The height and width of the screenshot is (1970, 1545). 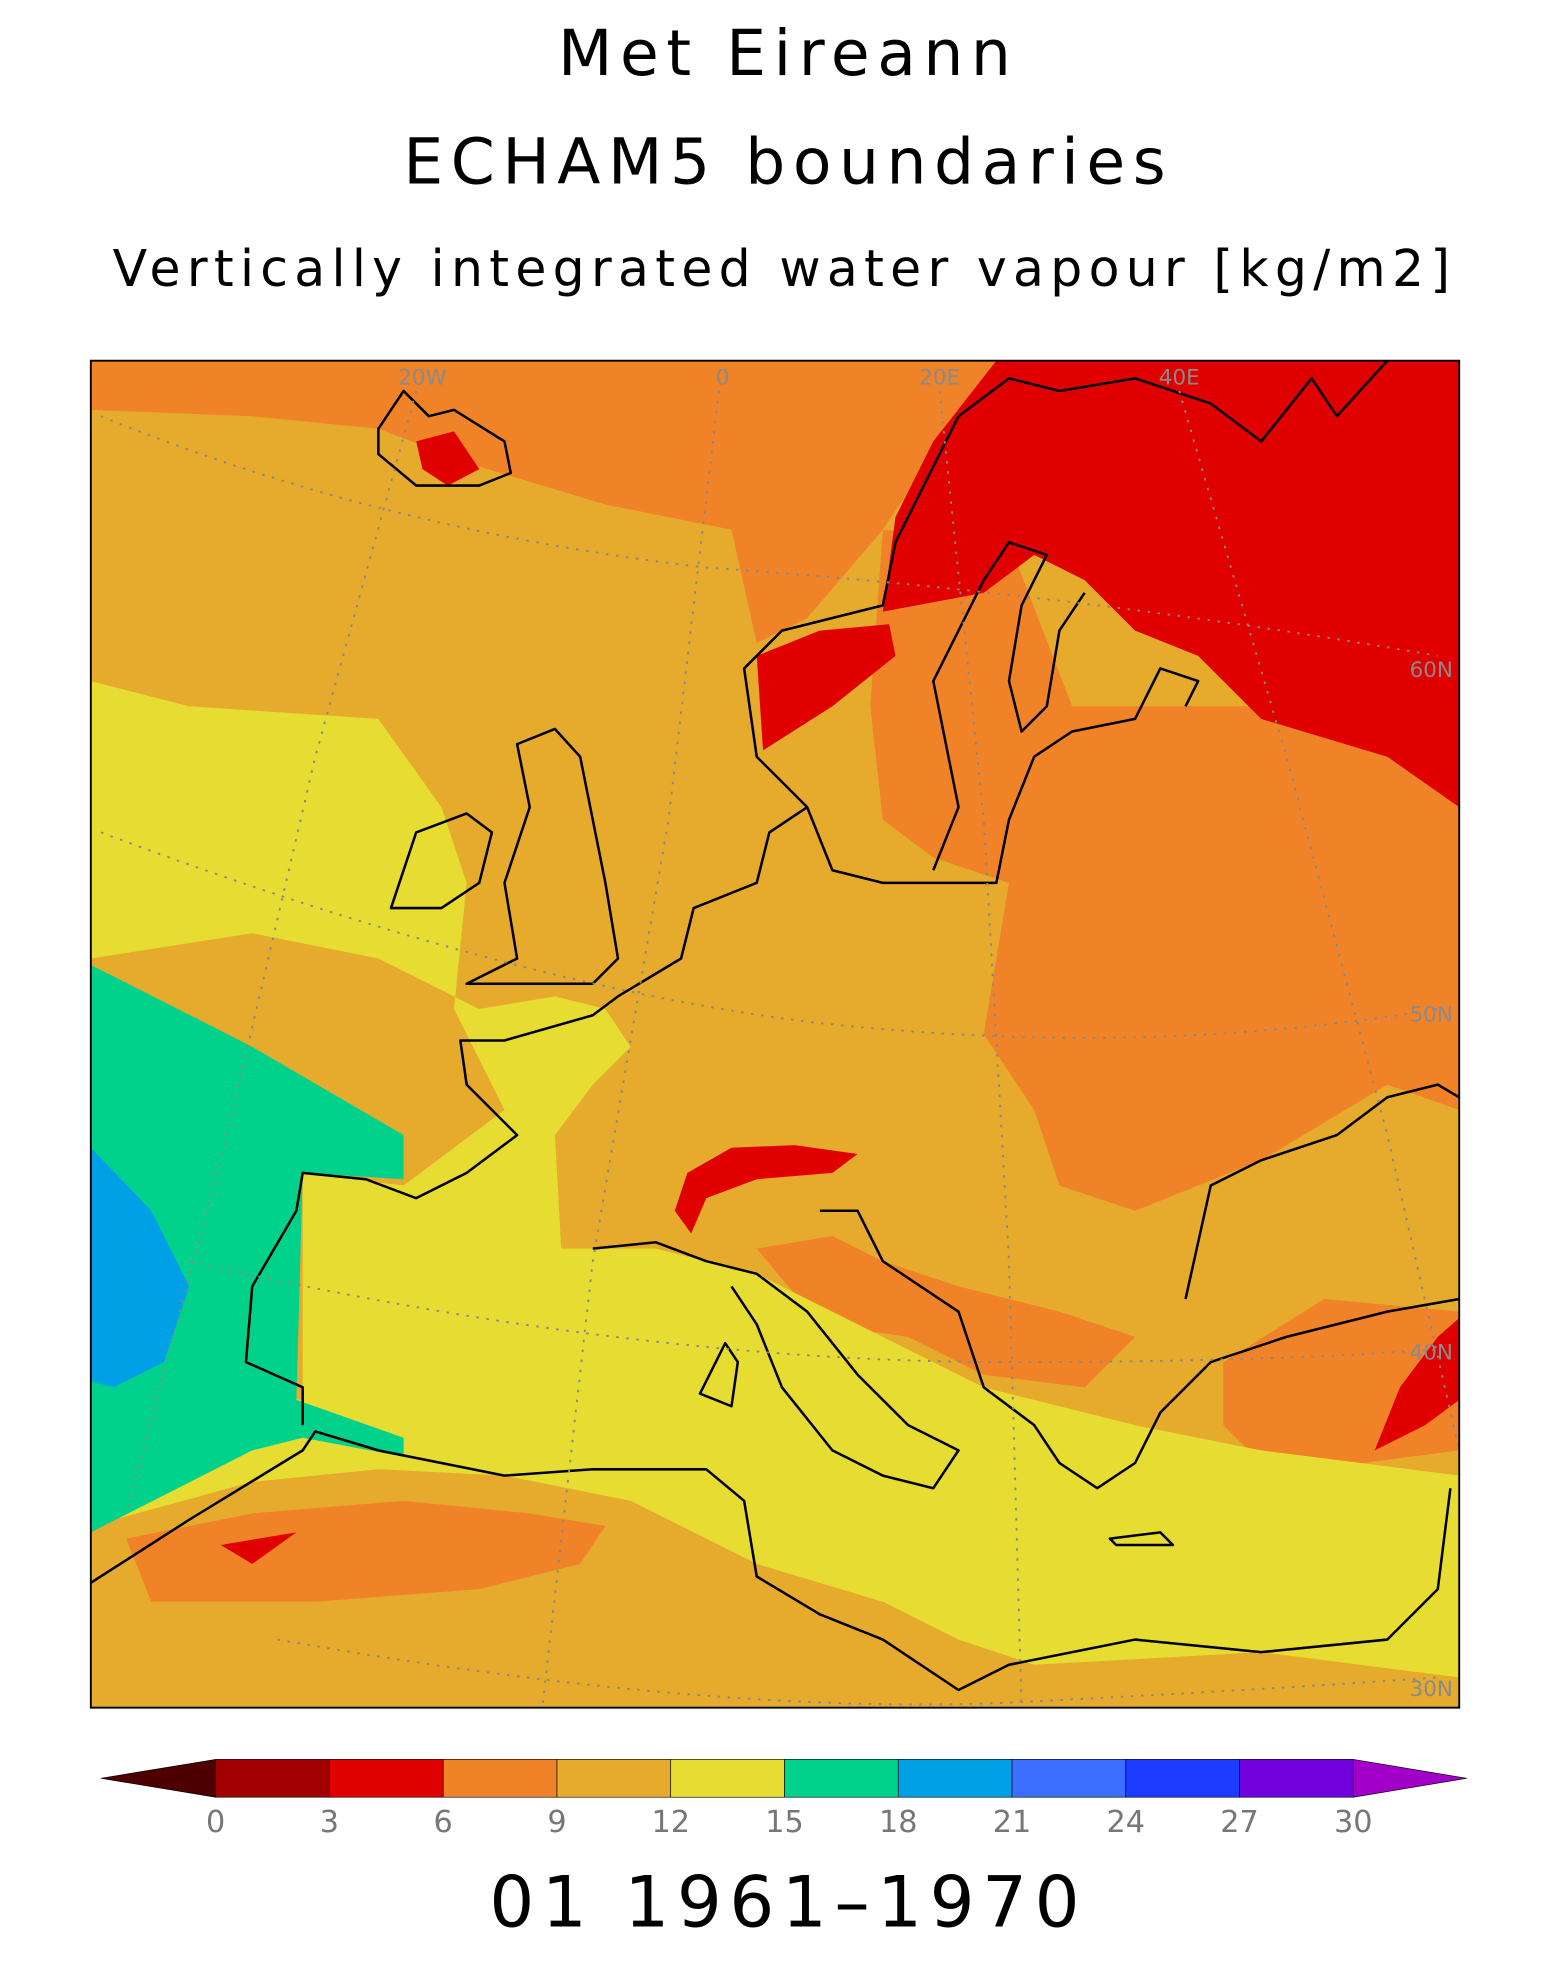 What do you see at coordinates (422, 377) in the screenshot?
I see `lon-label: 20W` at bounding box center [422, 377].